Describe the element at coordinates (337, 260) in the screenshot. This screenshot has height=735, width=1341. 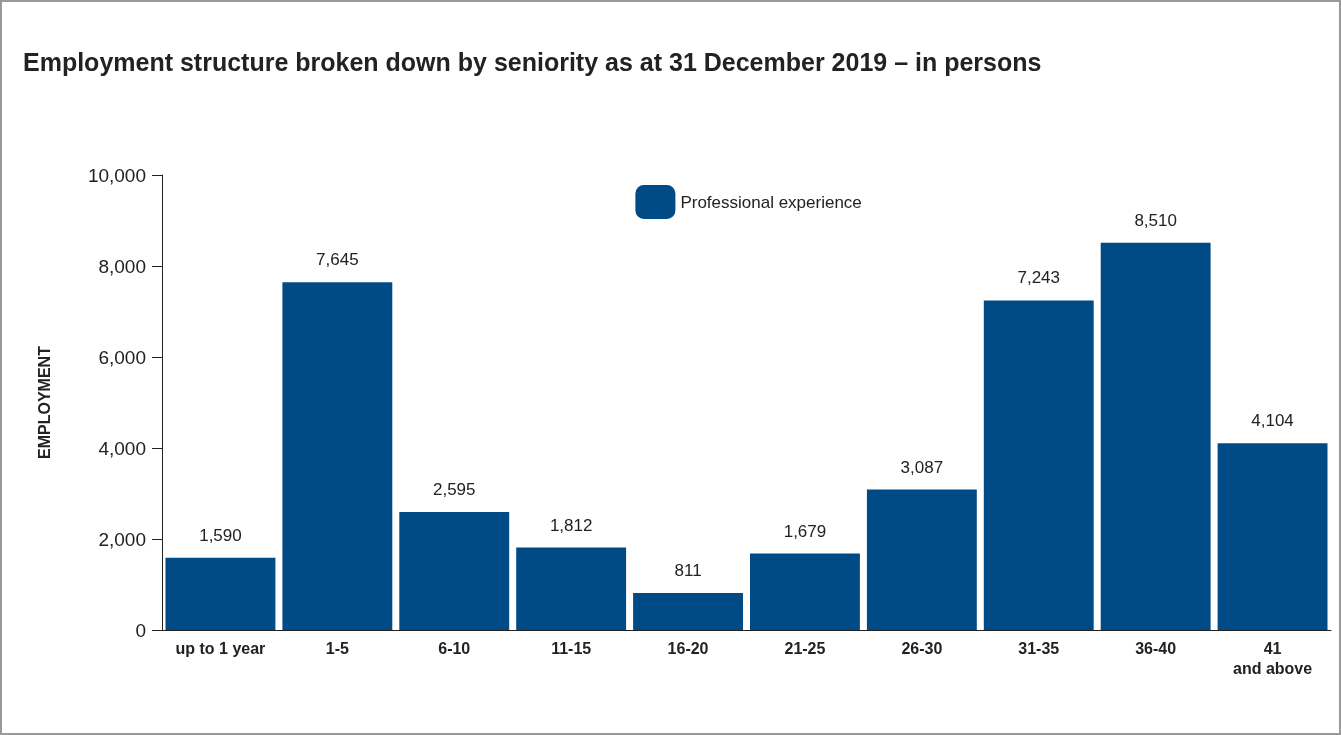
I see `data-label: 7,645` at that location.